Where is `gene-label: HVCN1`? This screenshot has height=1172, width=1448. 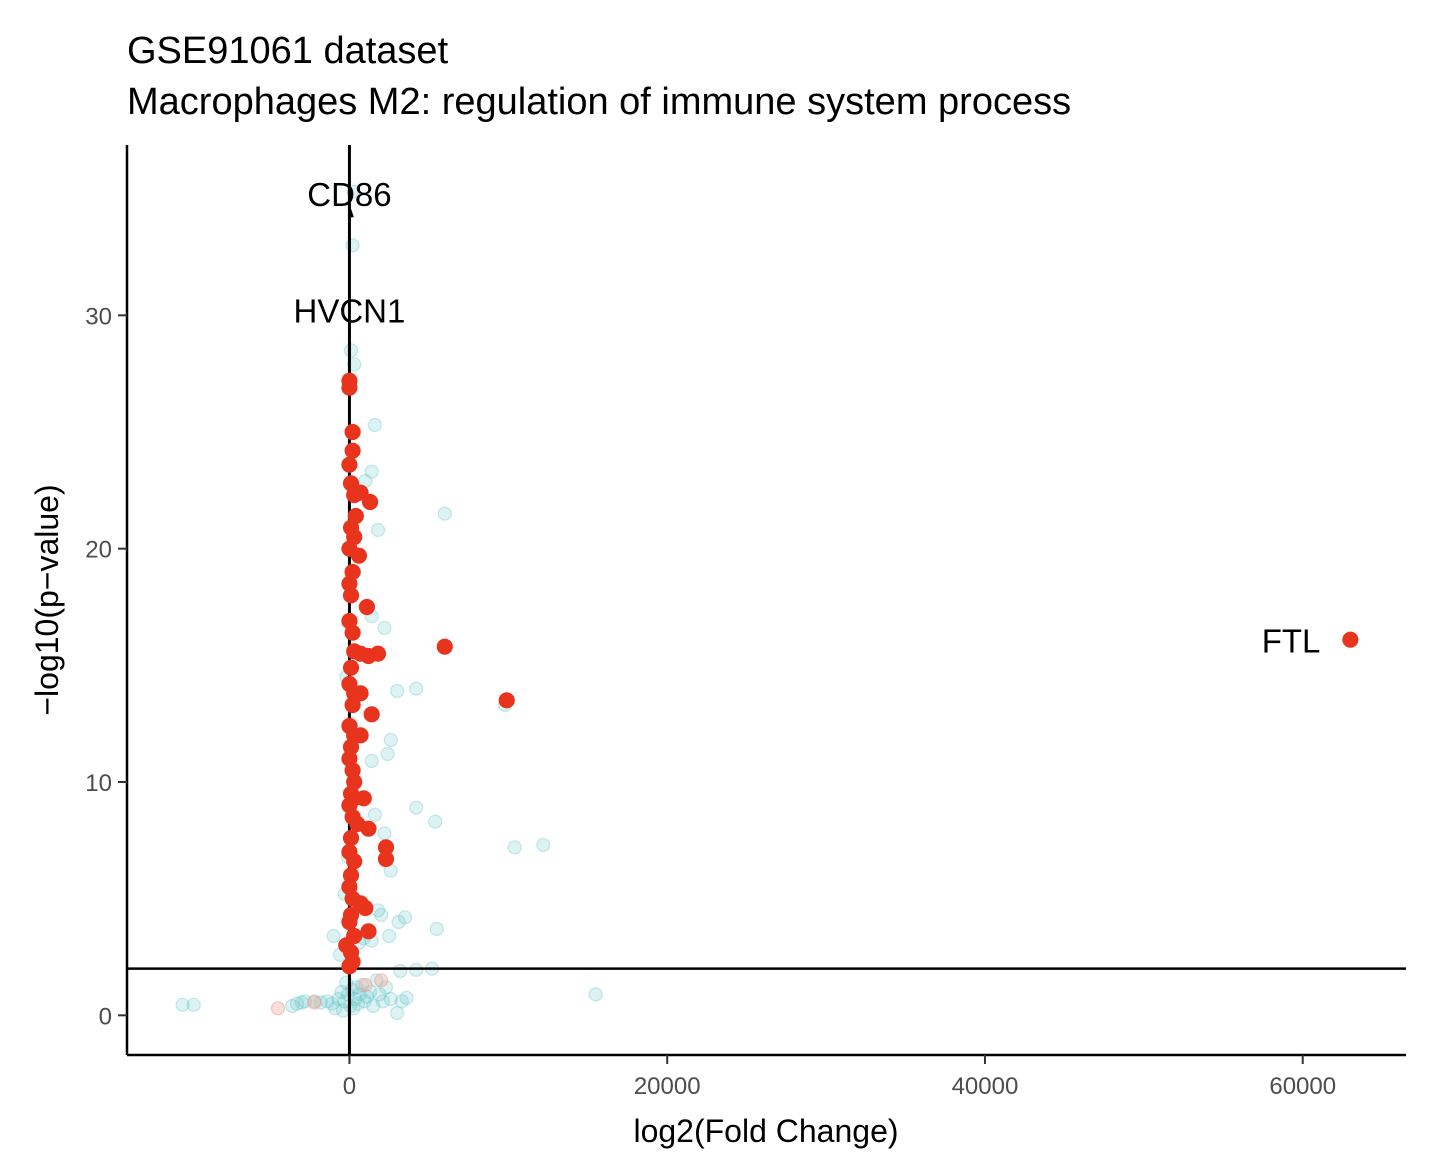 gene-label: HVCN1 is located at coordinates (350, 311).